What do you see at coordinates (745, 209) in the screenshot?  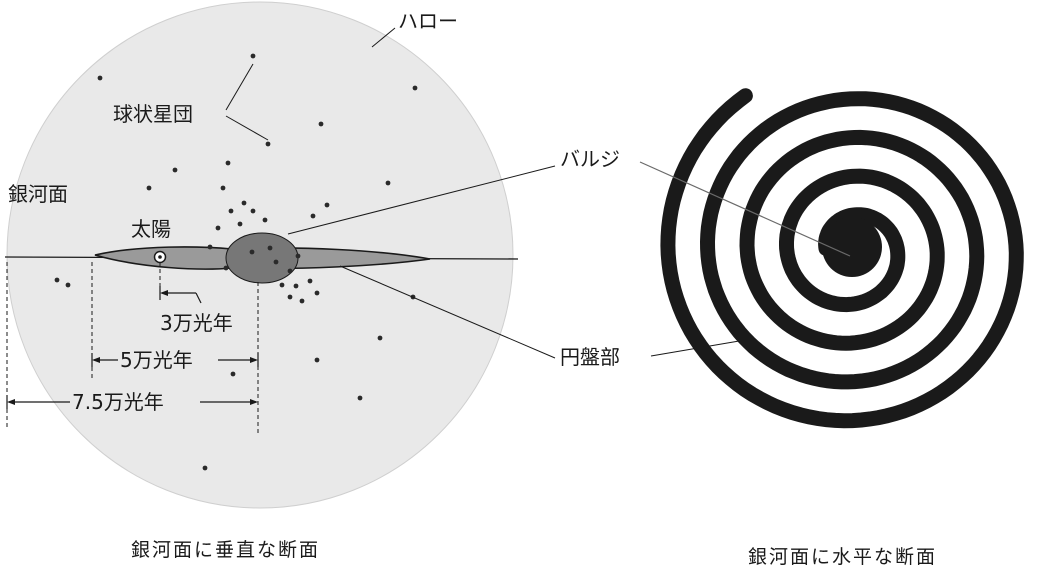 I see `bulge-leader-right` at bounding box center [745, 209].